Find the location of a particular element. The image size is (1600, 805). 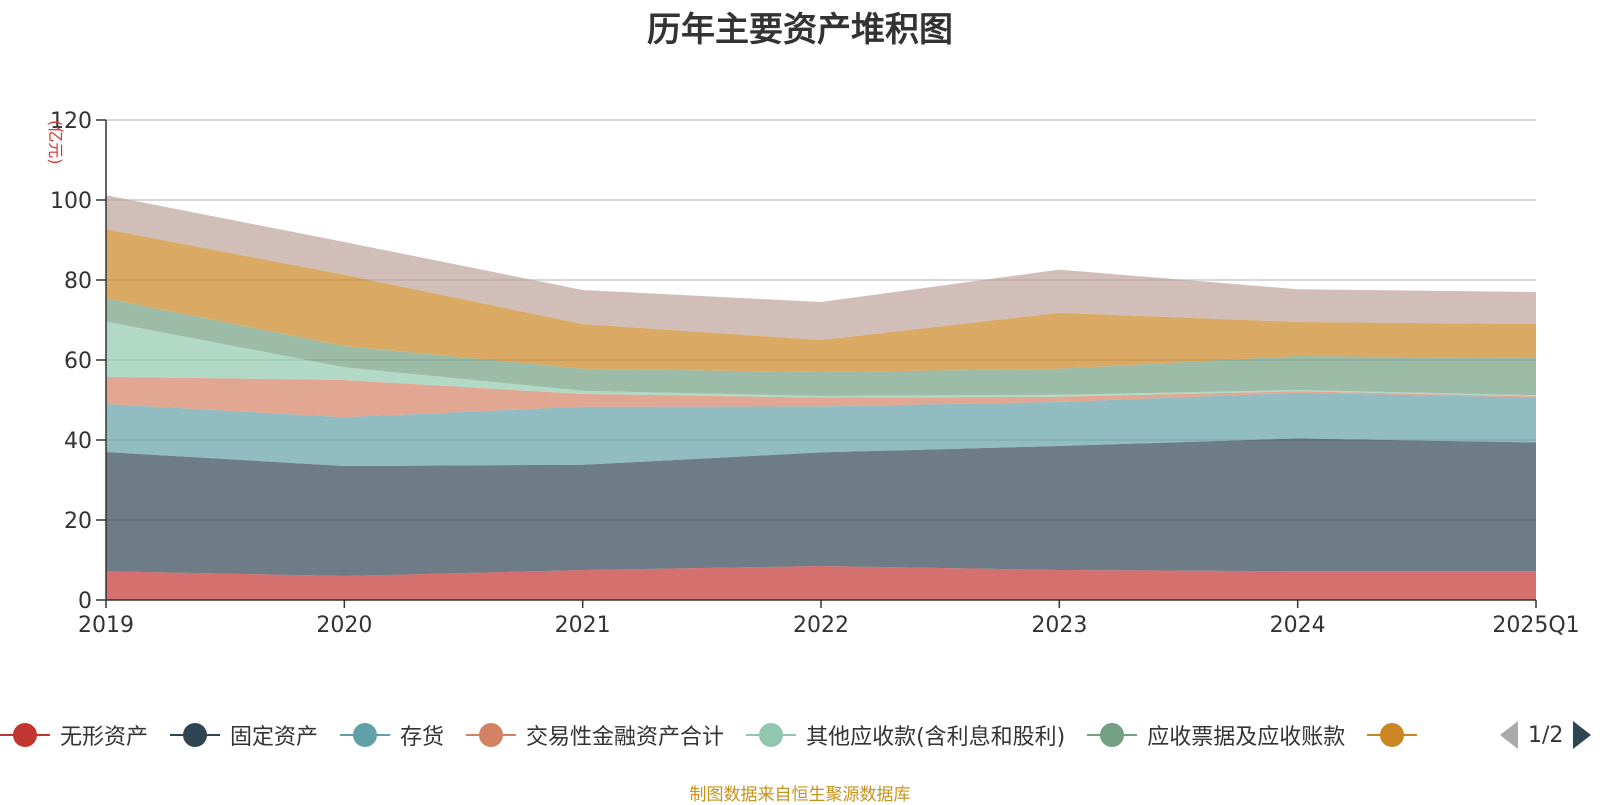

legend-label: 无形资产 is located at coordinates (104, 737).